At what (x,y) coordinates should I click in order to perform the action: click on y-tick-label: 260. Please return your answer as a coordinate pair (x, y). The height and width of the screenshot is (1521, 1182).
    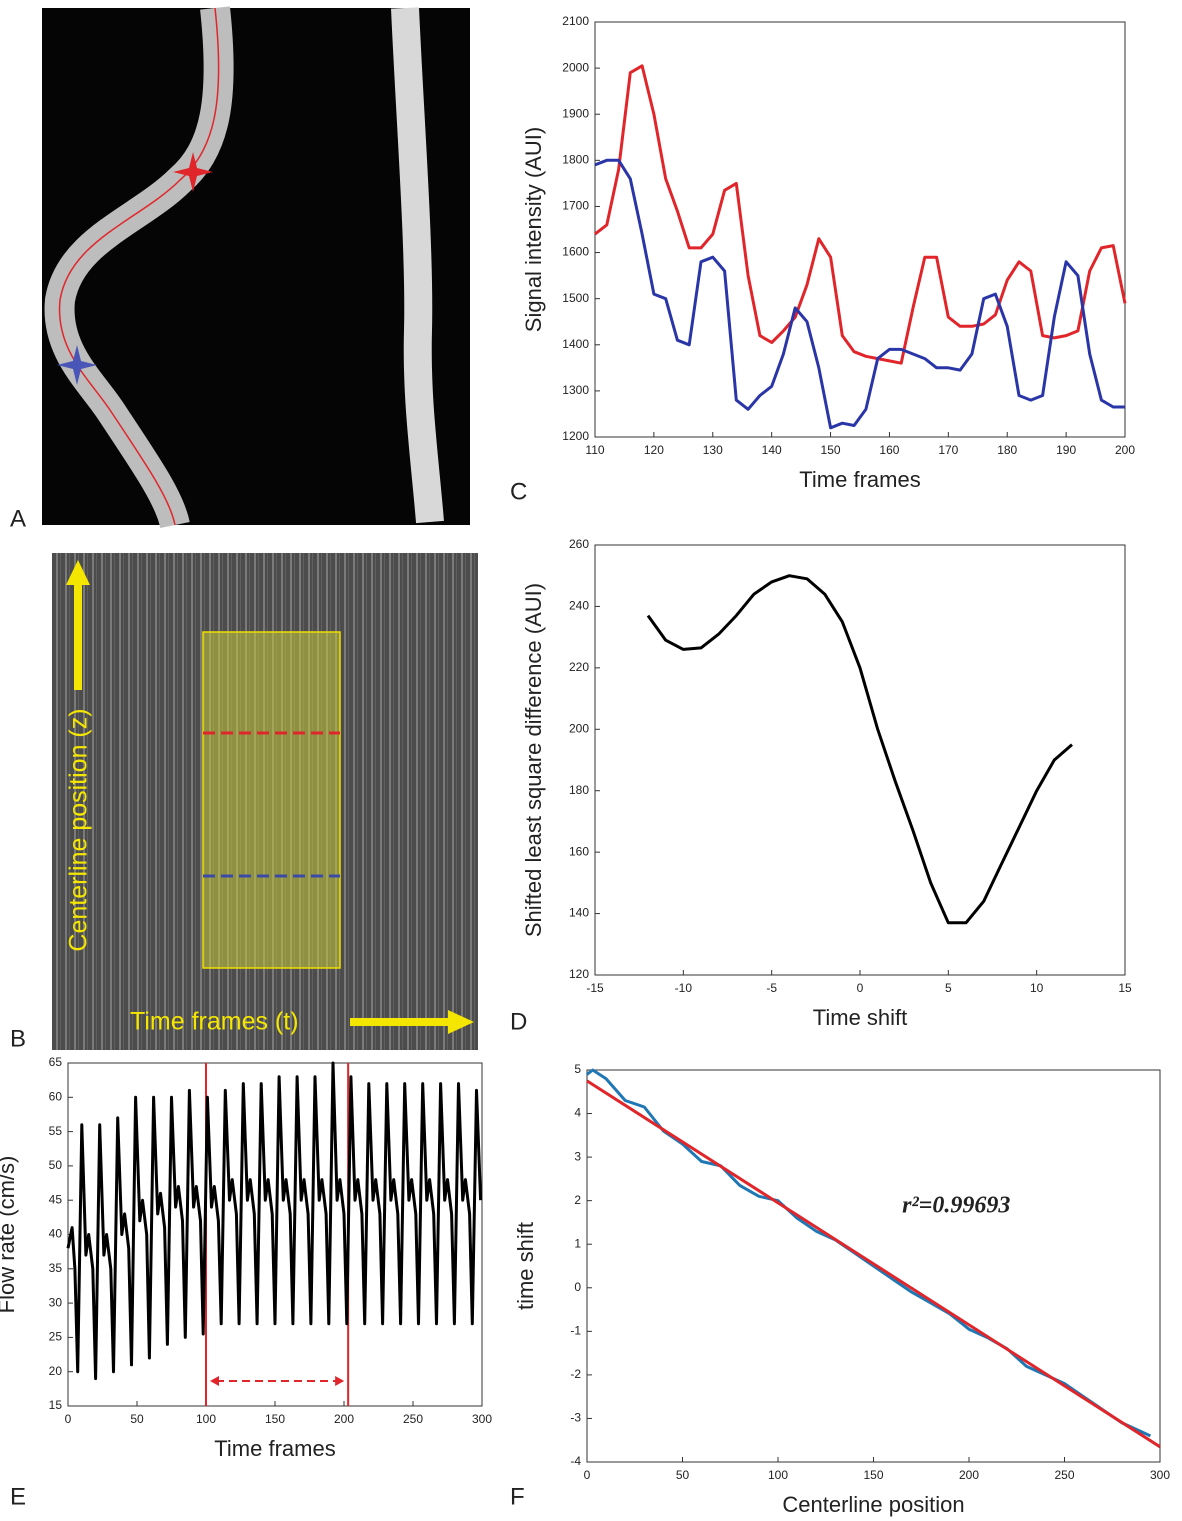
    Looking at the image, I should click on (579, 544).